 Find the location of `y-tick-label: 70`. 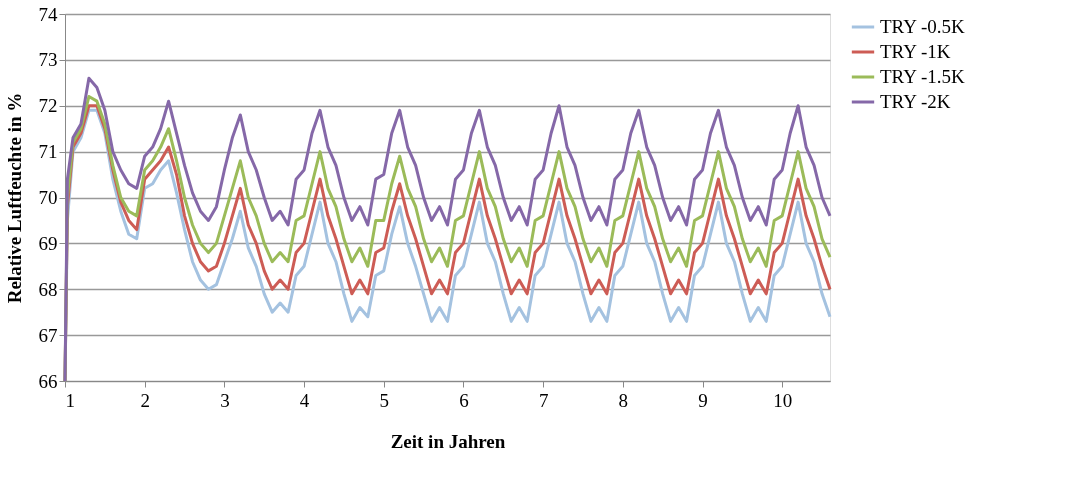

y-tick-label: 70 is located at coordinates (48, 197).